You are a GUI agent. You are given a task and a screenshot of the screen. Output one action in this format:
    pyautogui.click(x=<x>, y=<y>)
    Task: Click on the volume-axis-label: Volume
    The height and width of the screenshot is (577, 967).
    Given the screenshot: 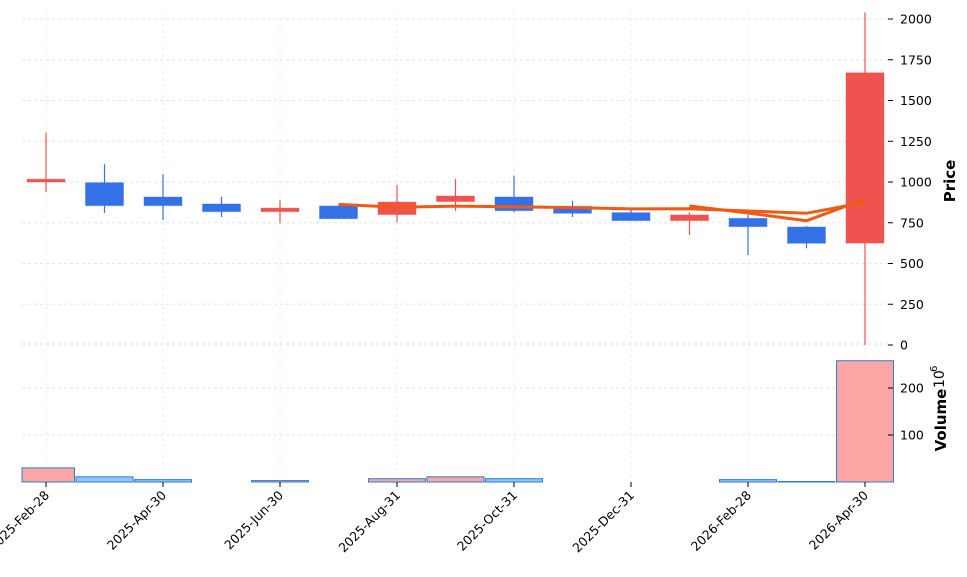 What is the action you would take?
    pyautogui.click(x=941, y=420)
    